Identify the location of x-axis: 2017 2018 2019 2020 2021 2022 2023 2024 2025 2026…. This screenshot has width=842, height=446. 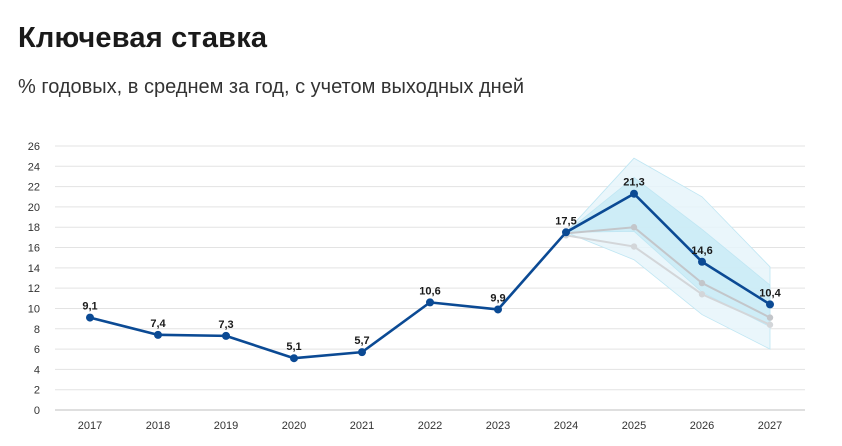
(430, 426).